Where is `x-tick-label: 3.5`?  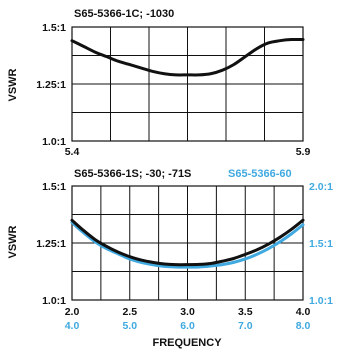
x-tick-label: 3.5 is located at coordinates (245, 312).